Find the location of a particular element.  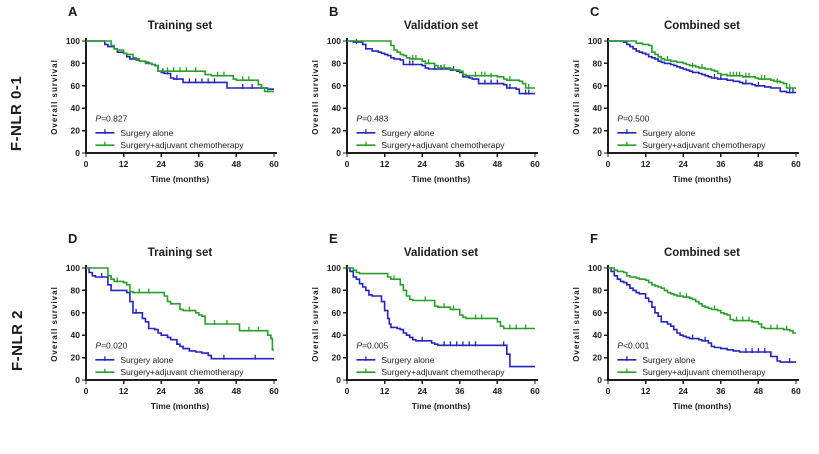

panel-title: Training set is located at coordinates (180, 26).